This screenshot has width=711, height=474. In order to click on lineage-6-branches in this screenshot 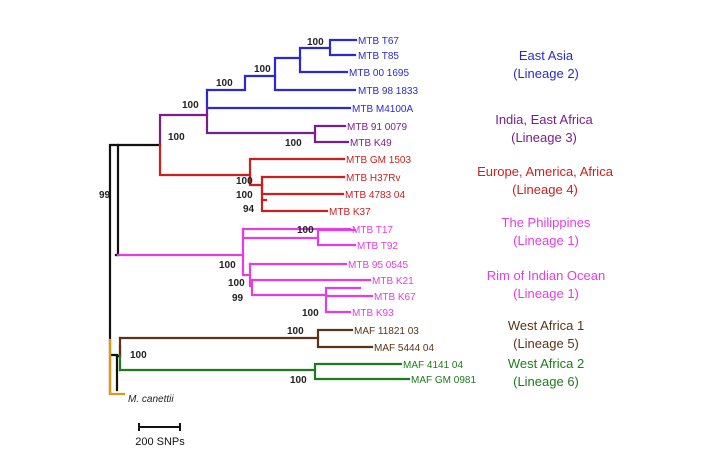, I will do `click(264, 367)`.